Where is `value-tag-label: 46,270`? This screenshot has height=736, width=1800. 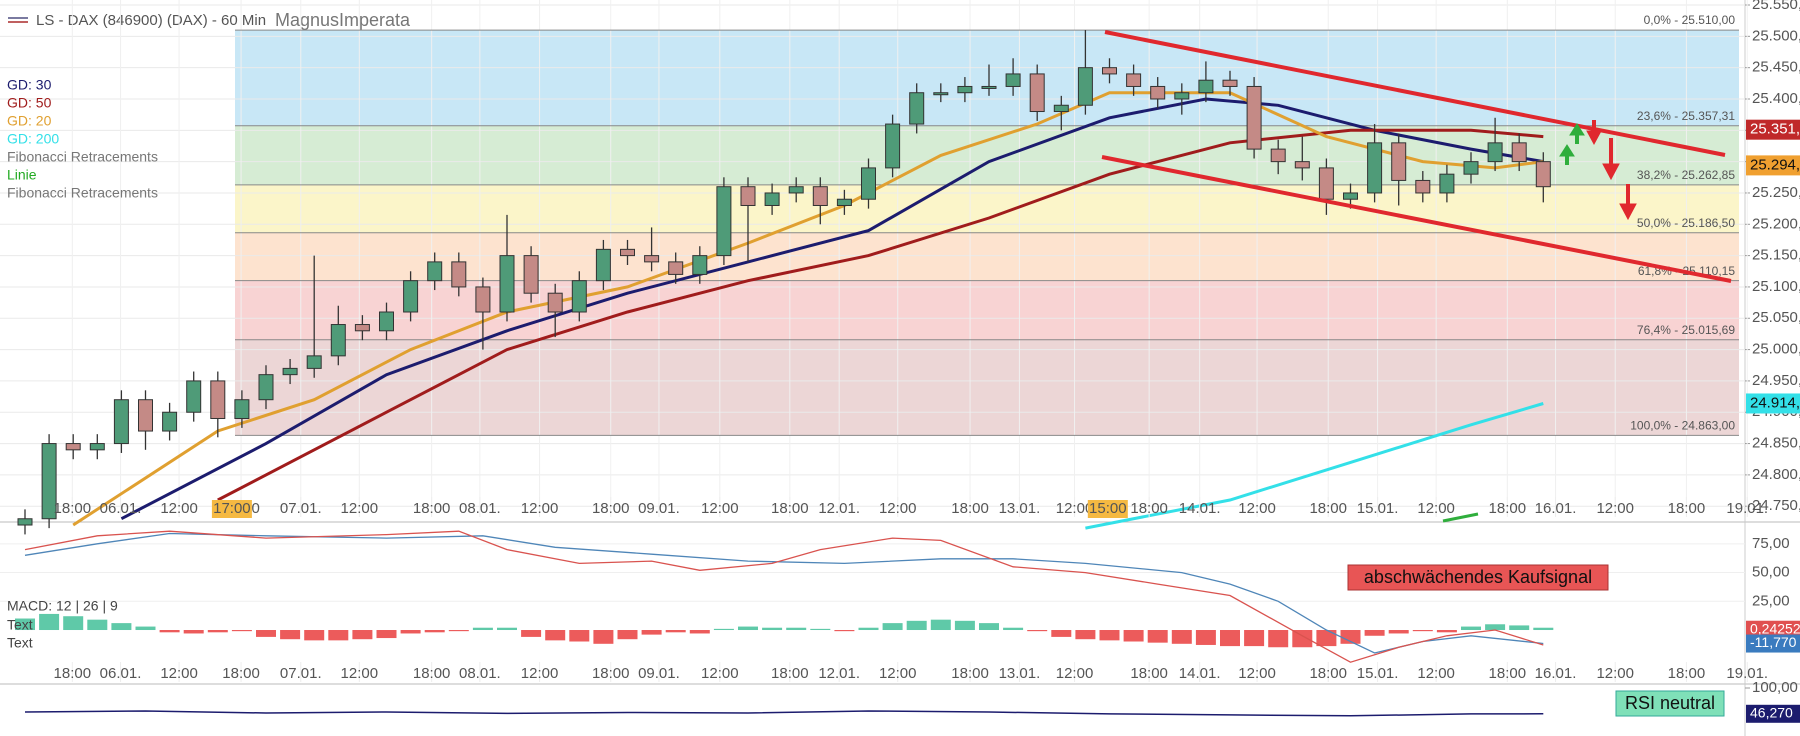
value-tag-label: 46,270 is located at coordinates (1771, 712).